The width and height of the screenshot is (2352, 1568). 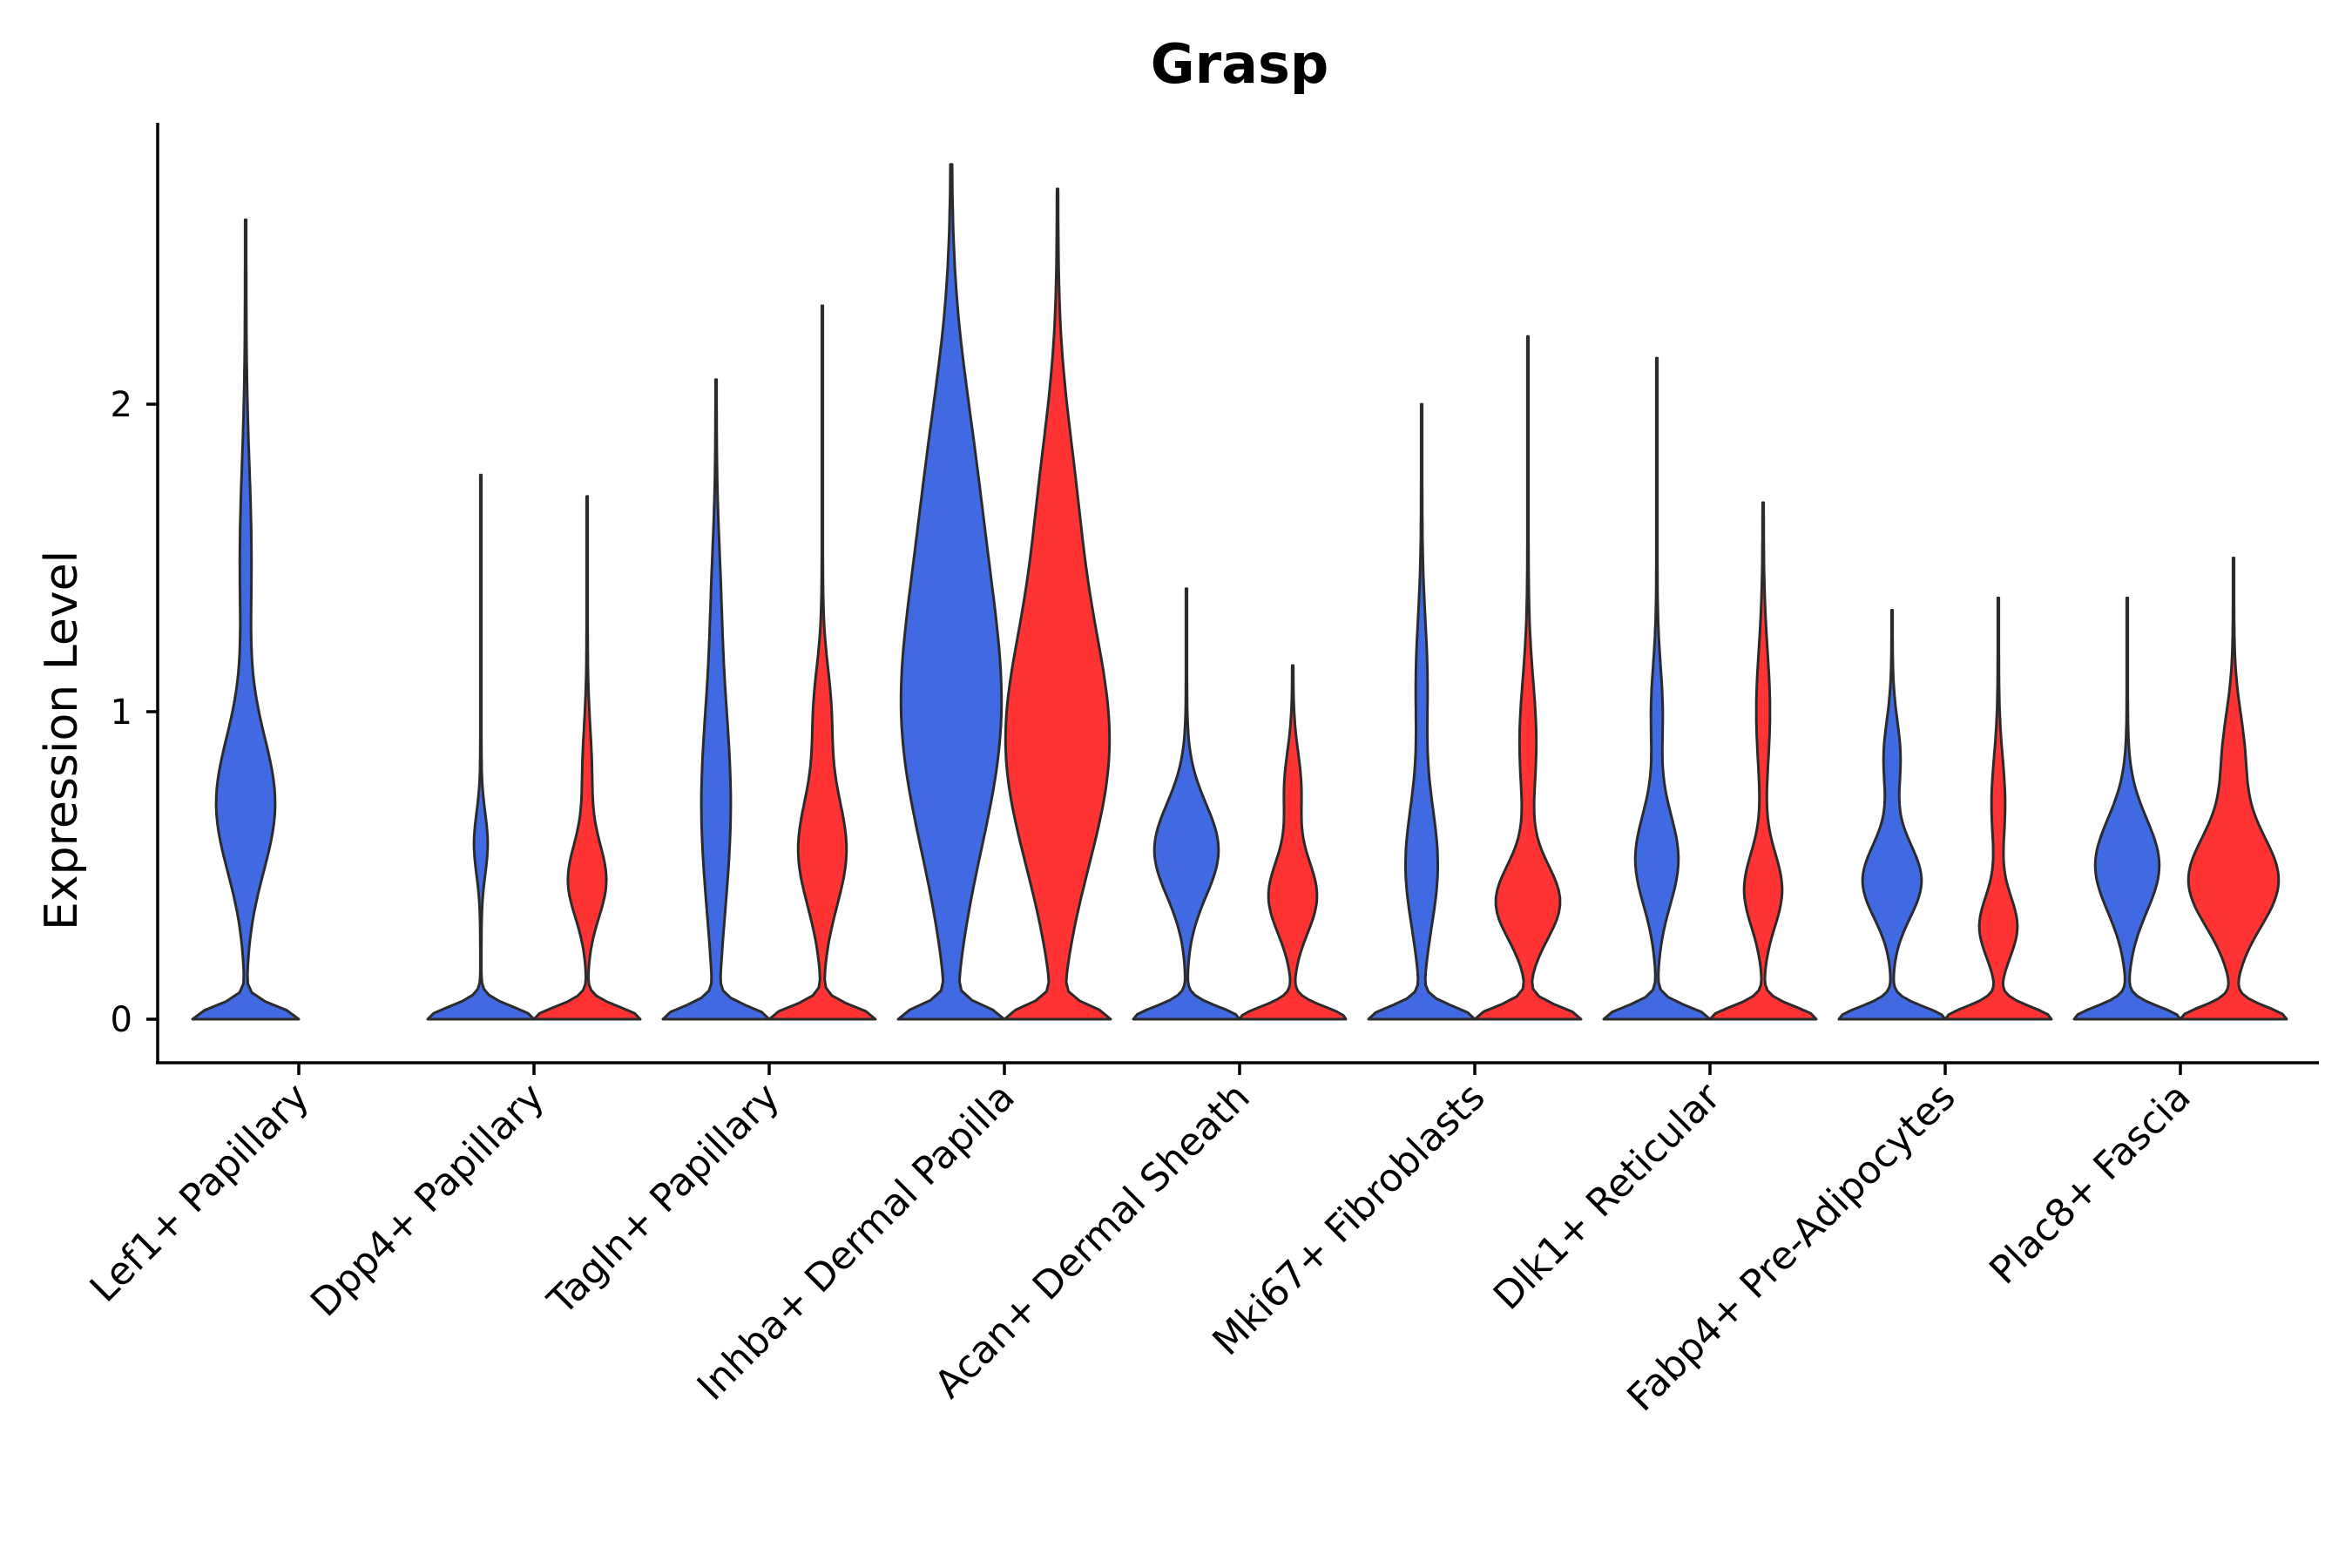 I want to click on violin-4-red, so click(x=1293, y=842).